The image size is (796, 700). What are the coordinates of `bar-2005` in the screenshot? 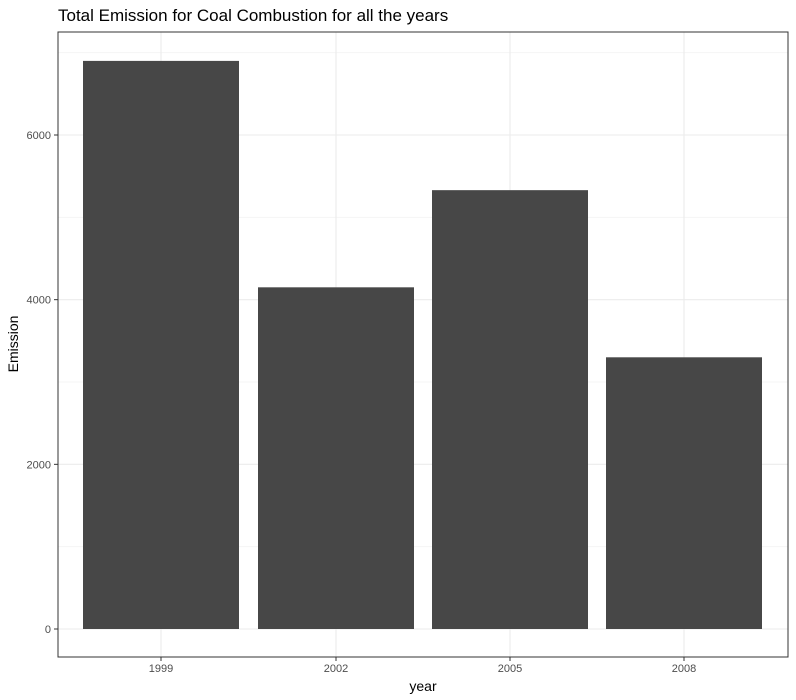 It's located at (510, 409).